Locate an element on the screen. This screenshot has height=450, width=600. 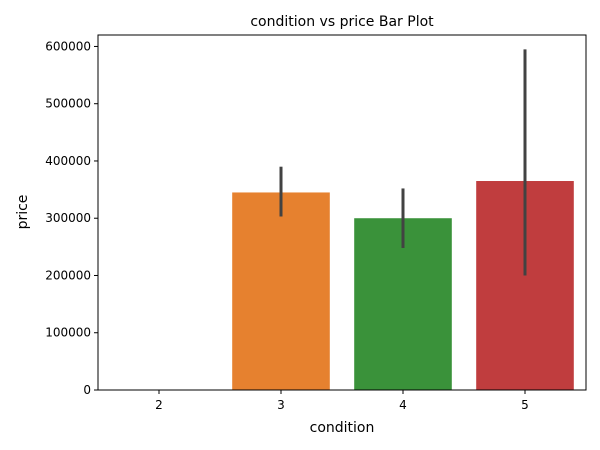
y-tick-label-100000: 100000 is located at coordinates (68, 333).